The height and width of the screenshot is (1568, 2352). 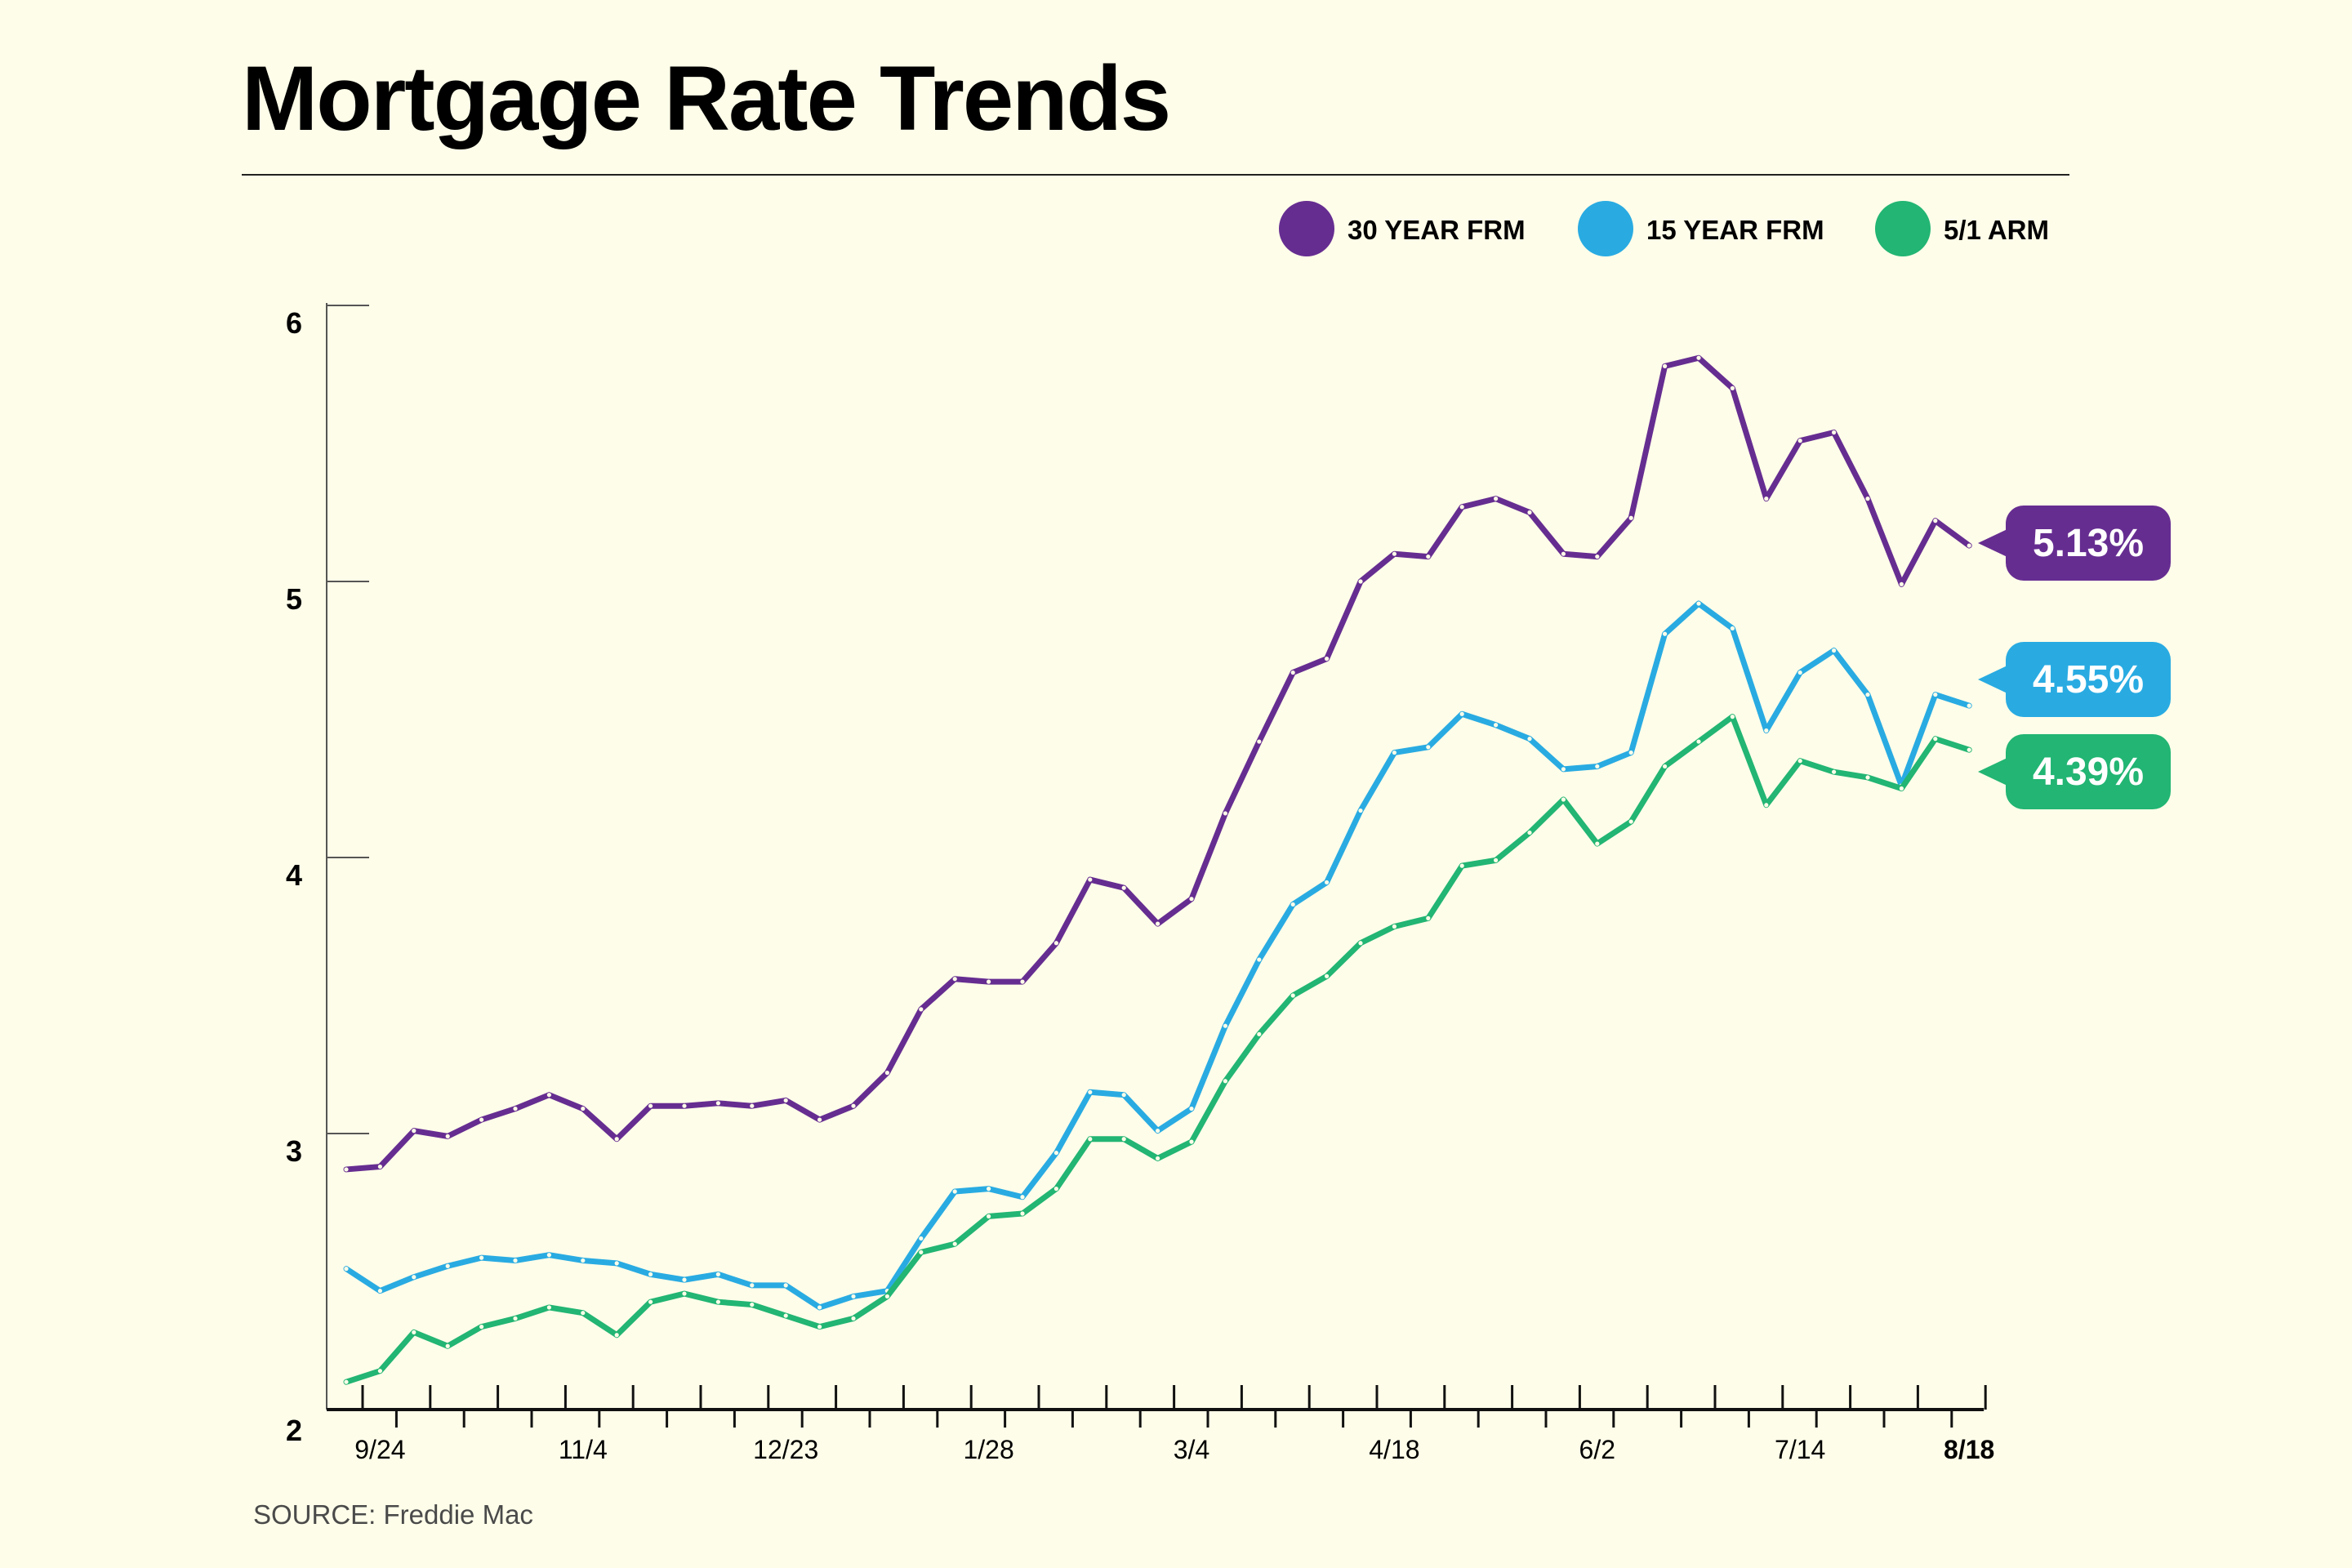 I want to click on x-tick-label: 12/23, so click(x=785, y=1449).